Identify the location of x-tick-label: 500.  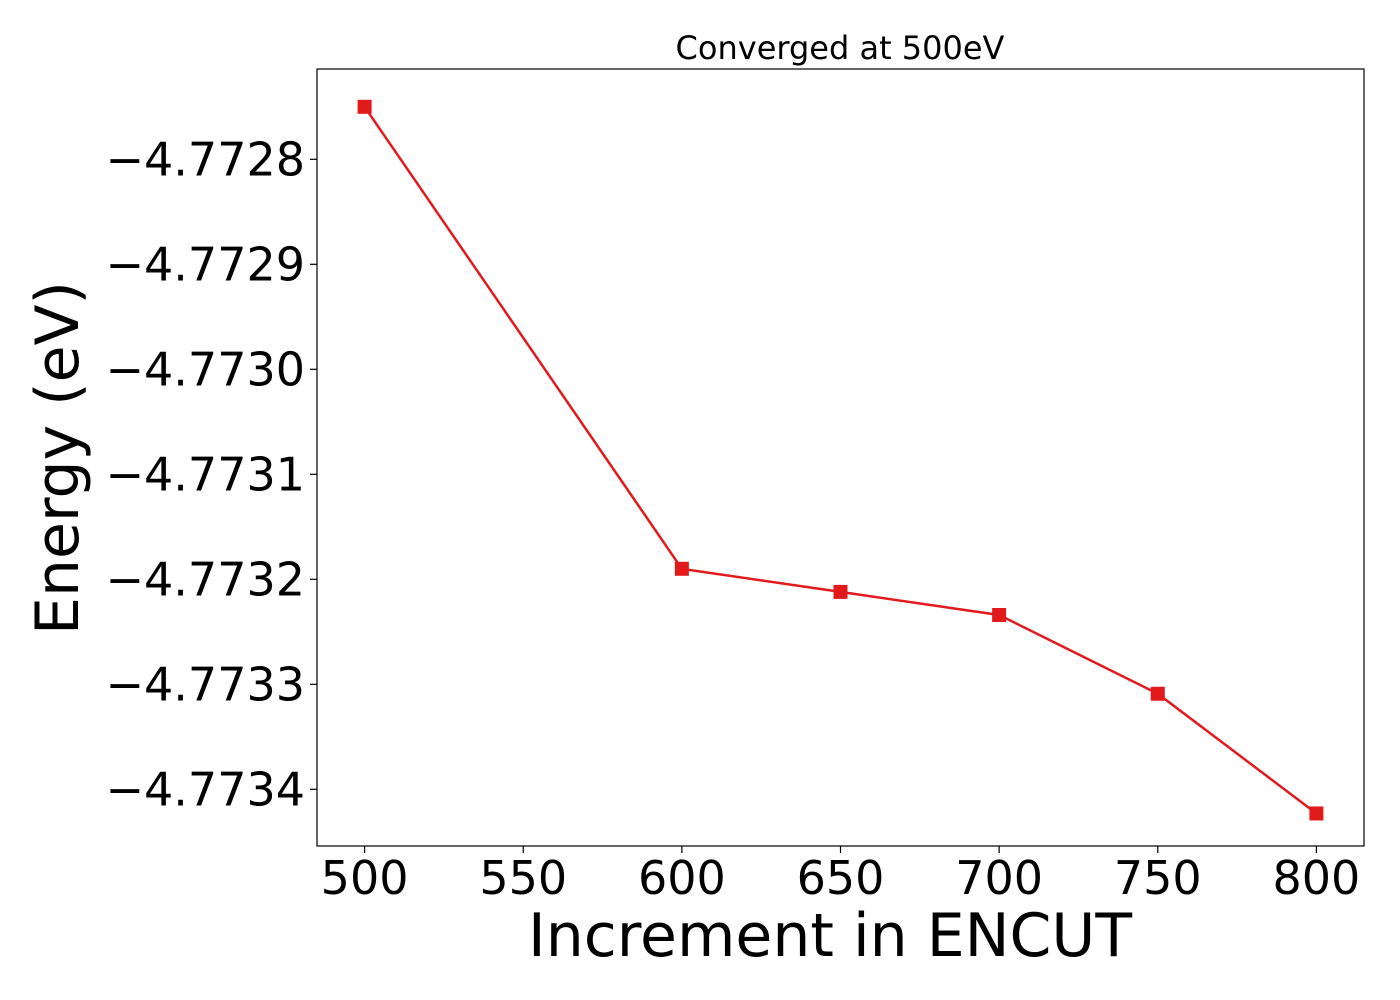
(365, 878).